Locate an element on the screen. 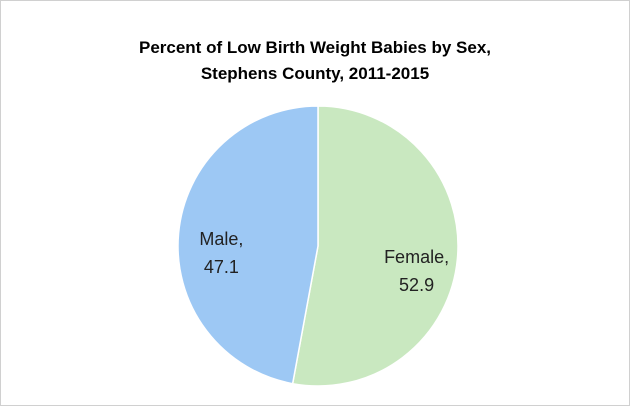 This screenshot has width=630, height=406. data-label: Male, 47.1 is located at coordinates (221, 253).